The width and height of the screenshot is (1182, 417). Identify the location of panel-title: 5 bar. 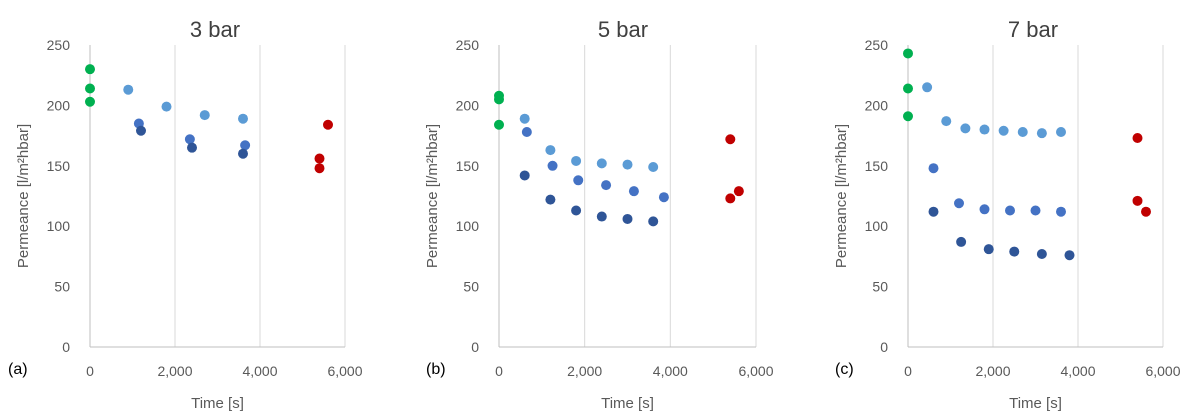
(623, 29).